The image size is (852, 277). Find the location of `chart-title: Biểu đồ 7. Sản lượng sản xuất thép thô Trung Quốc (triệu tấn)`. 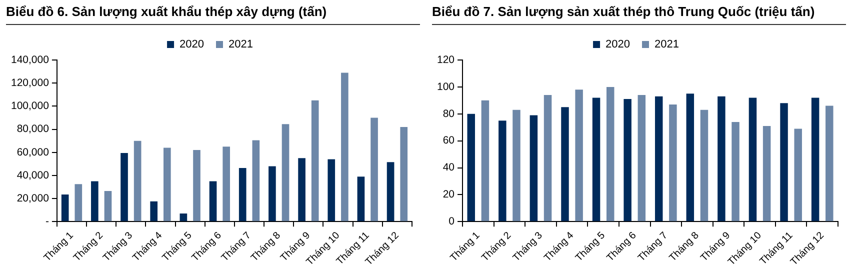

chart-title: Biểu đồ 7. Sản lượng sản xuất thép thô Trung Quốc (triệu tấn) is located at coordinates (639, 14).